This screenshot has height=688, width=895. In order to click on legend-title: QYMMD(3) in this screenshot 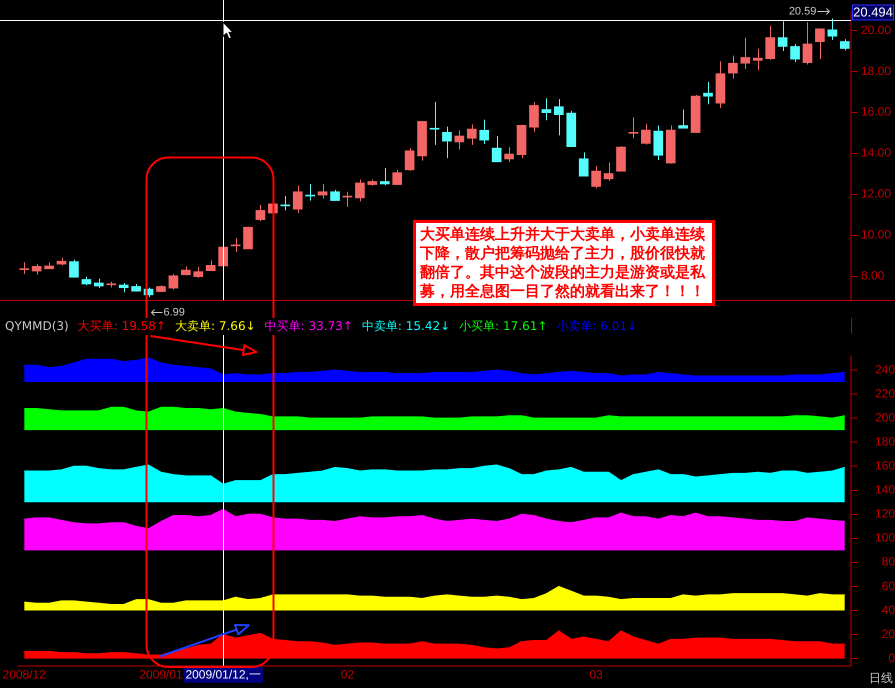, I will do `click(37, 326)`.